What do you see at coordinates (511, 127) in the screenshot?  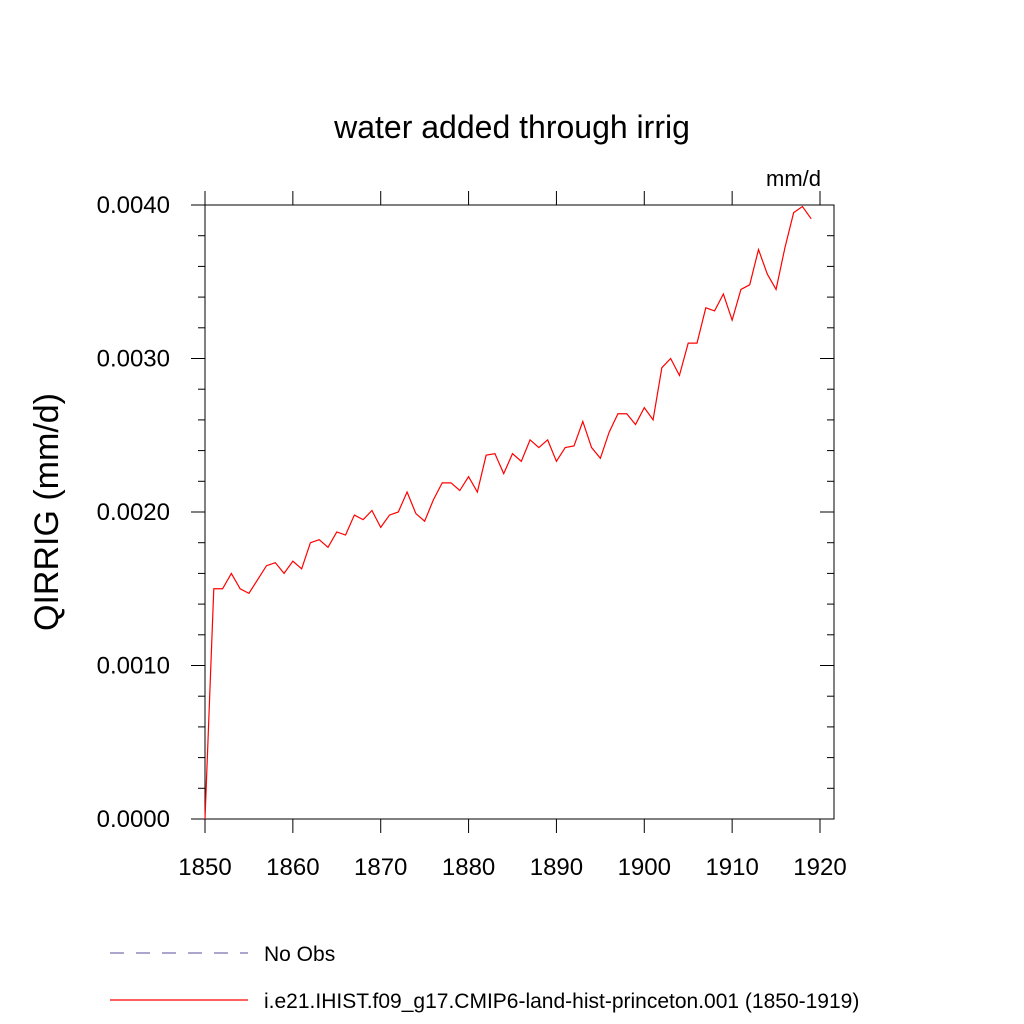 I see `chart-title: water added through irrig` at bounding box center [511, 127].